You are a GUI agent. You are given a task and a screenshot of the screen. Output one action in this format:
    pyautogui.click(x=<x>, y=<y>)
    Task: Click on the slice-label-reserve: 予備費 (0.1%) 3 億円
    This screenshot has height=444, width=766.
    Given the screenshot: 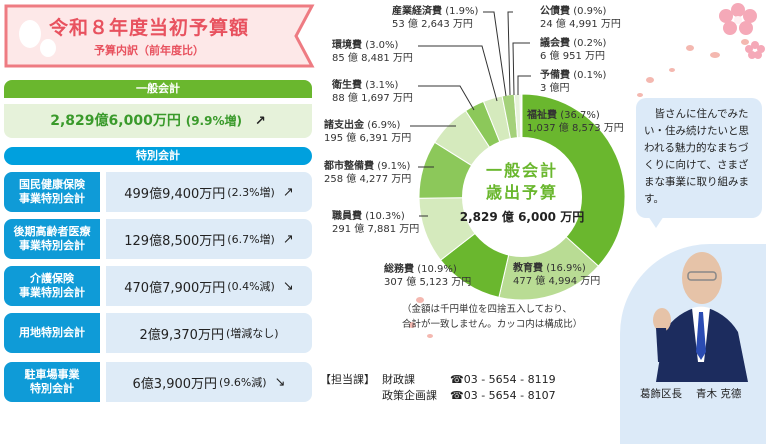 What is the action you would take?
    pyautogui.click(x=573, y=82)
    